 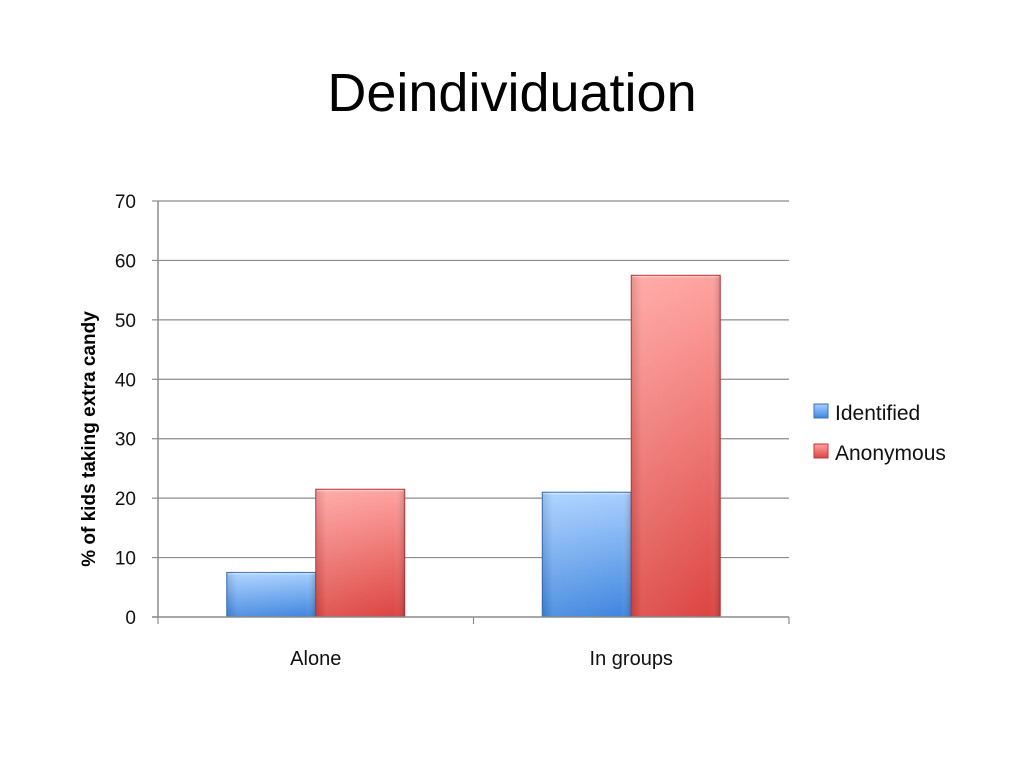 What do you see at coordinates (877, 413) in the screenshot?
I see `legend-label-identified: Identified` at bounding box center [877, 413].